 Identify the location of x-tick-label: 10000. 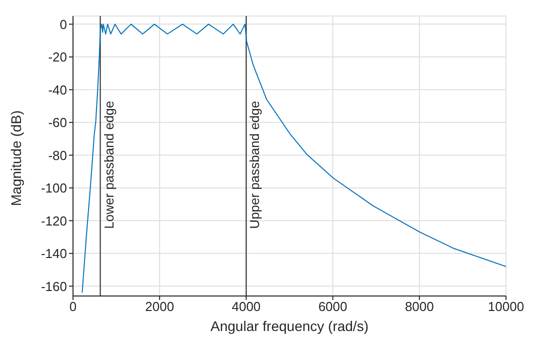
(506, 306).